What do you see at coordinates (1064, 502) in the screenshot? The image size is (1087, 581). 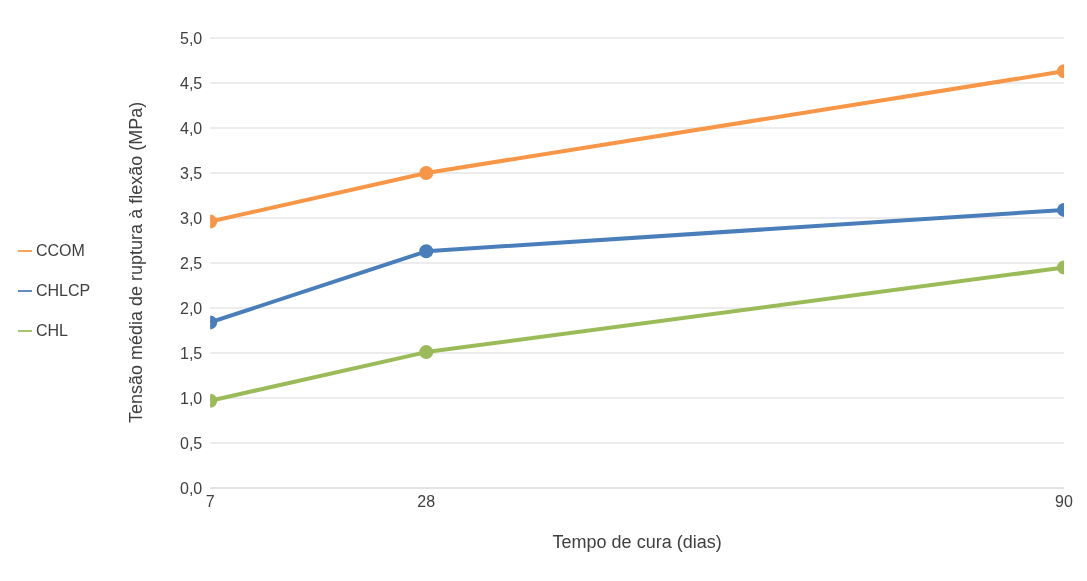 I see `x-tick-label: 90` at bounding box center [1064, 502].